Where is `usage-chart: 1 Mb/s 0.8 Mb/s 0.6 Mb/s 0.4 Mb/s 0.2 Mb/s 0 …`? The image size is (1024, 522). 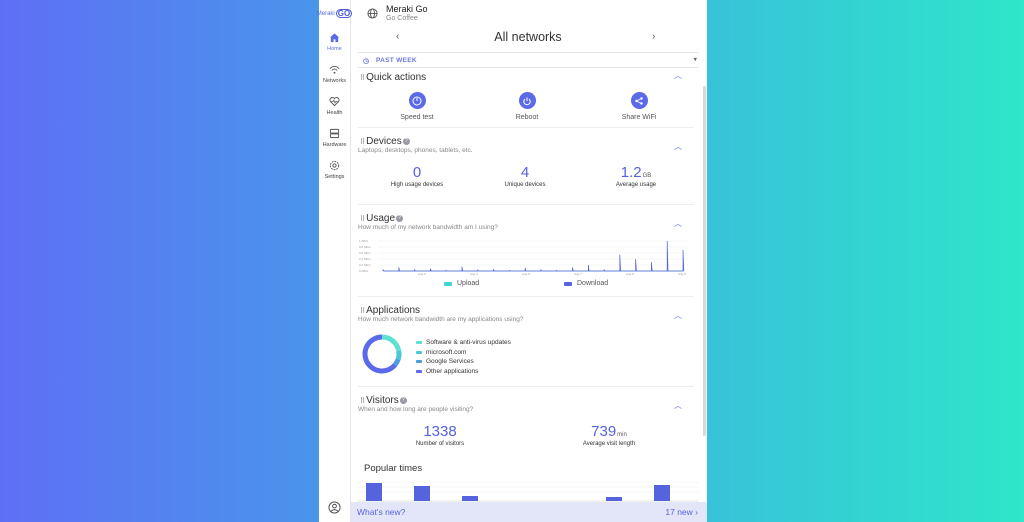
usage-chart: 1 Mb/s 0.8 Mb/s 0.6 Mb/s 0.4 Mb/s 0.2 Mb/s 0 … is located at coordinates (526, 258).